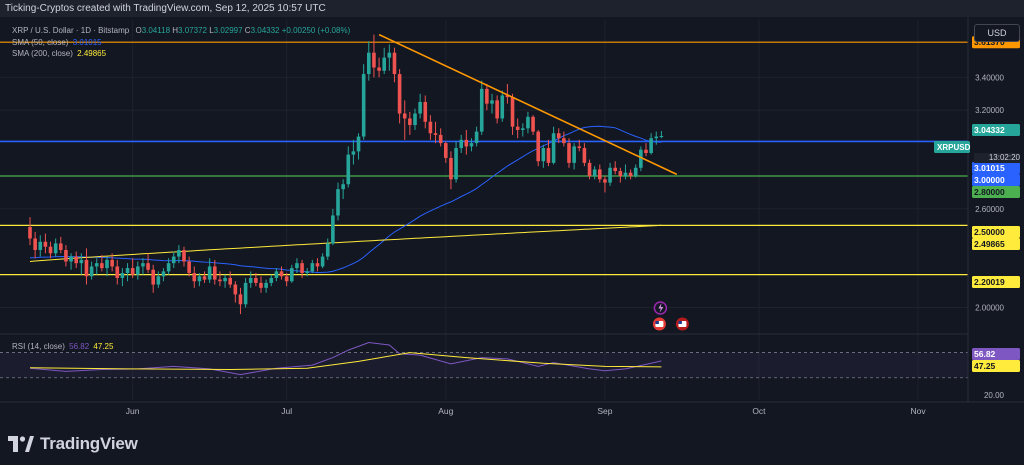 Image resolution: width=1024 pixels, height=465 pixels. I want to click on time-tick-label: Oct, so click(759, 411).